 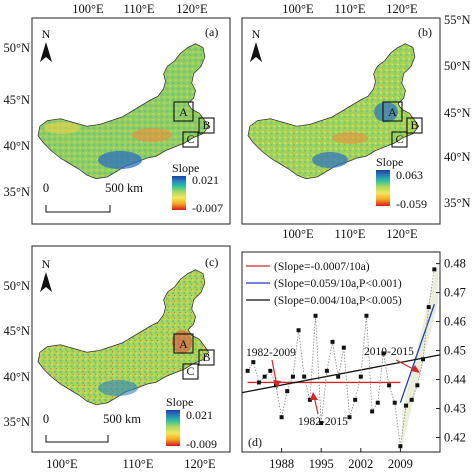 What do you see at coordinates (401, 183) in the screenshot?
I see `panel-b-colorbar: Slope 0.063 -0.059` at bounding box center [401, 183].